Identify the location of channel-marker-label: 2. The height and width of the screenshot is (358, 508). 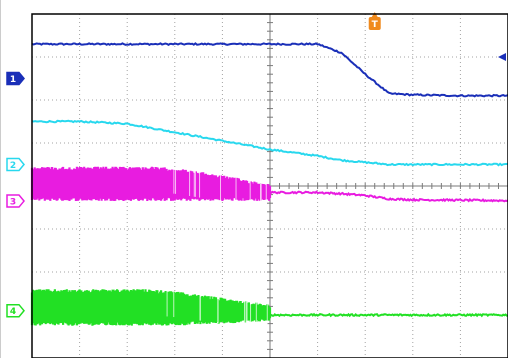
(13, 166).